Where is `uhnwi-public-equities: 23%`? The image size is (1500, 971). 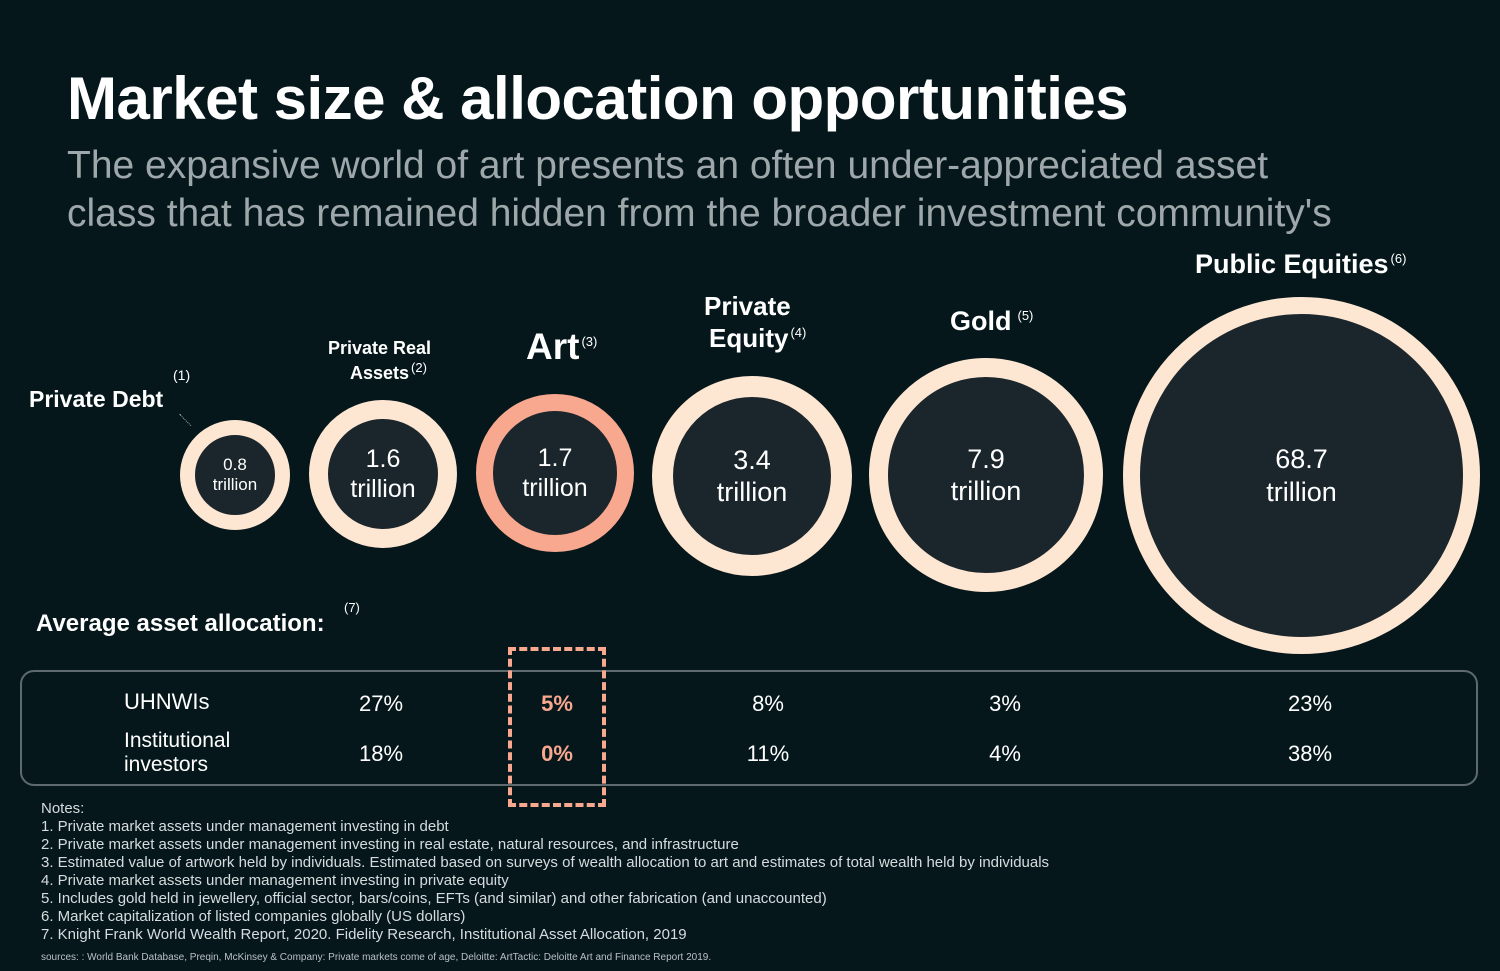 uhnwi-public-equities: 23% is located at coordinates (1310, 703).